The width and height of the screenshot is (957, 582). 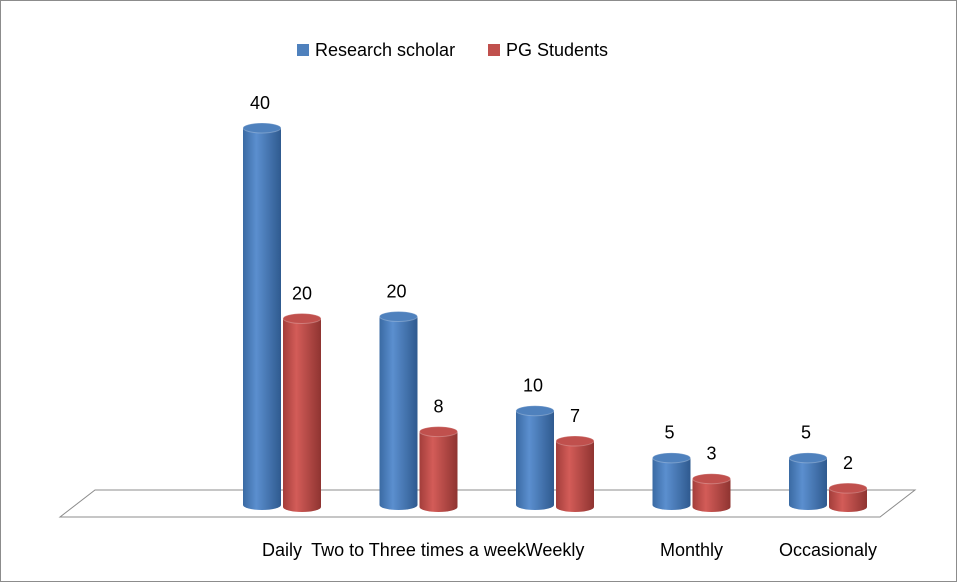 I want to click on data-label: 40, so click(x=260, y=103).